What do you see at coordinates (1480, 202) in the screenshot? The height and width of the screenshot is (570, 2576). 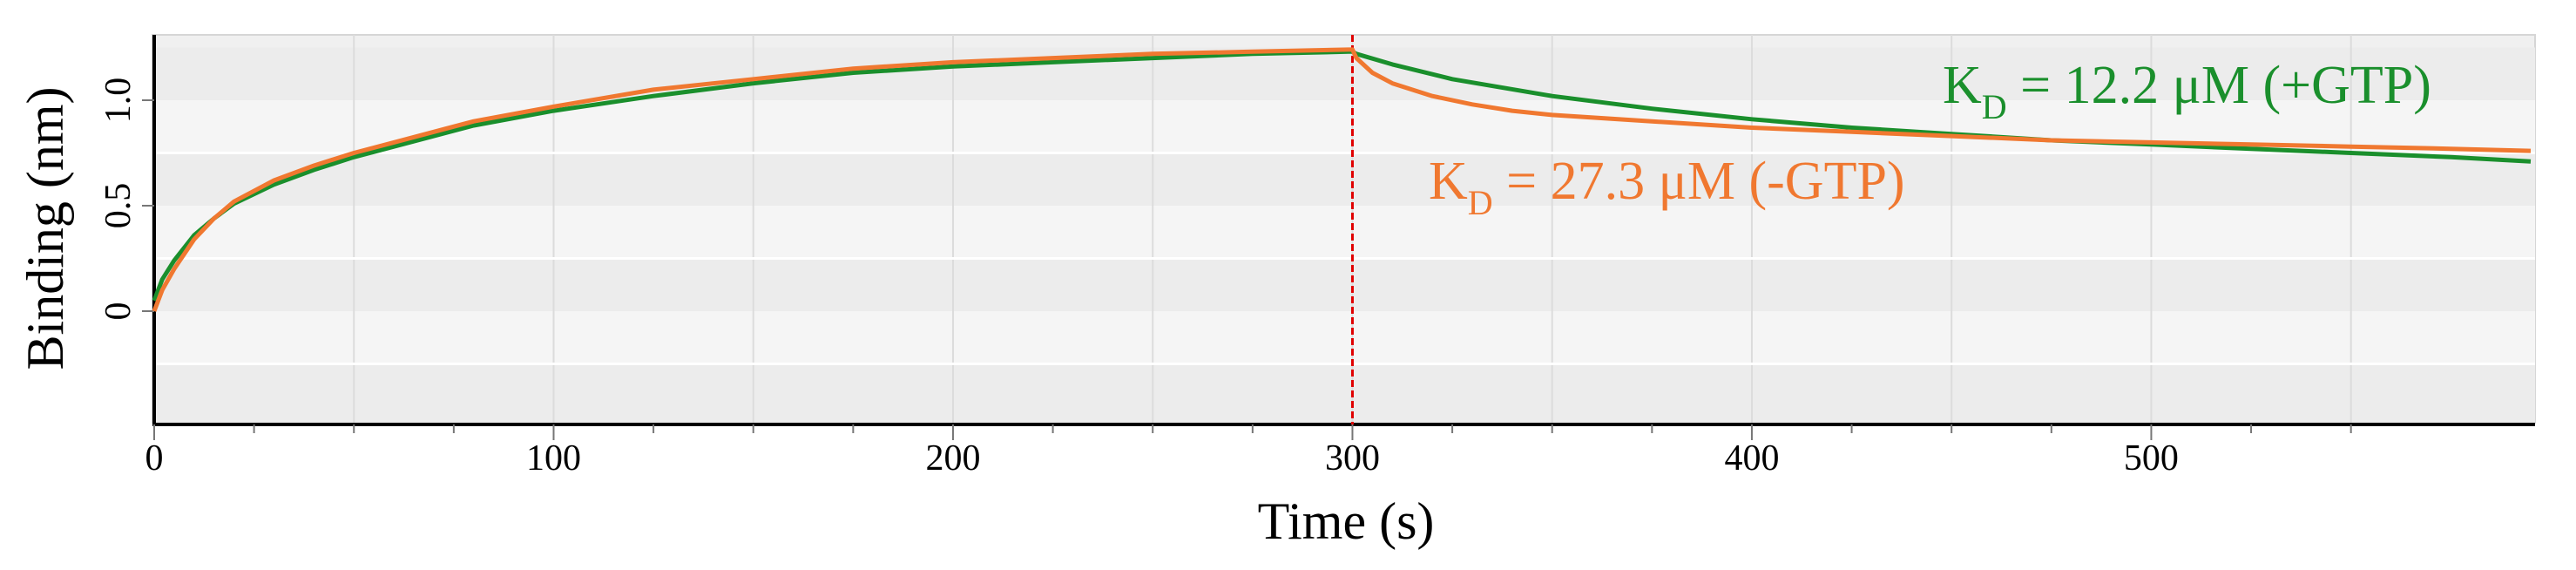 I see `kd-sub-minus: D` at bounding box center [1480, 202].